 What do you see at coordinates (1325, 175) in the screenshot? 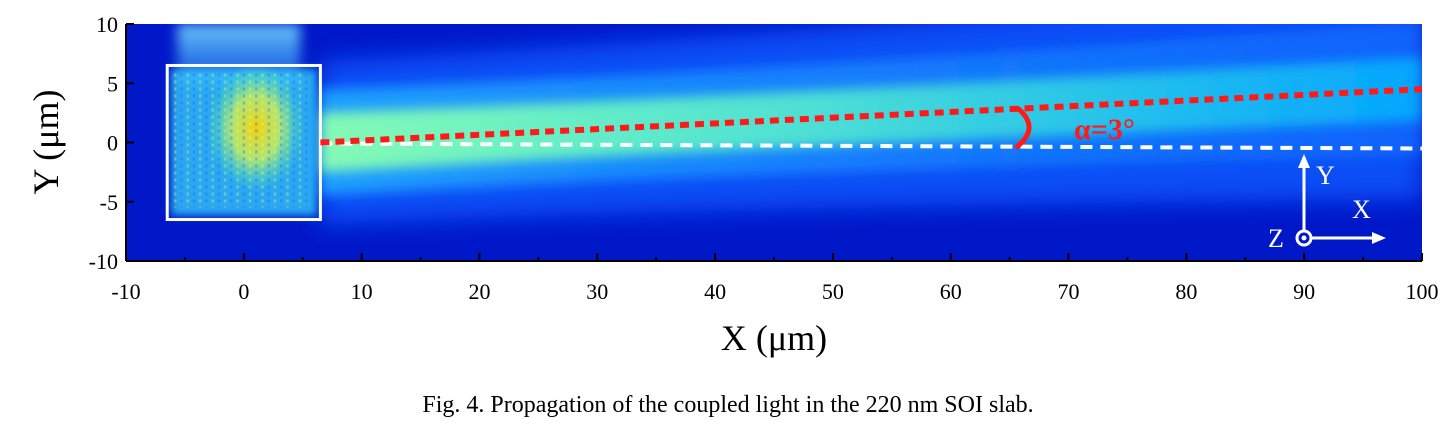
I see `y-axis-indicator-label: Y` at bounding box center [1325, 175].